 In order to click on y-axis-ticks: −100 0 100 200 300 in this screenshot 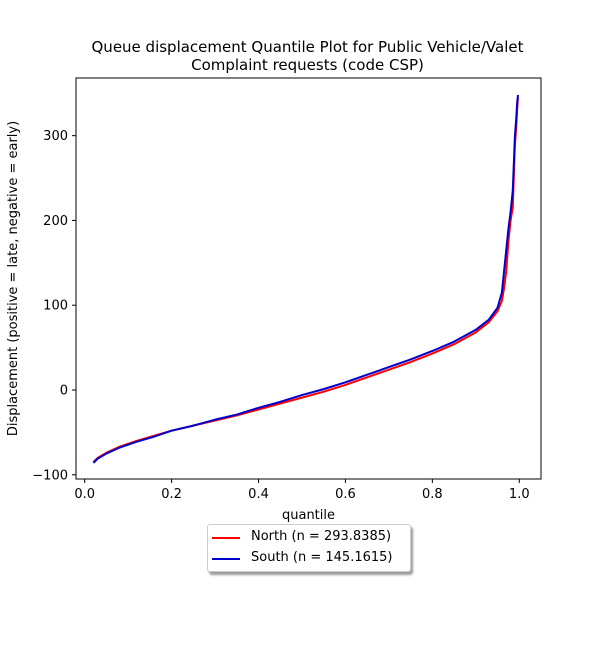, I will do `click(54, 306)`.